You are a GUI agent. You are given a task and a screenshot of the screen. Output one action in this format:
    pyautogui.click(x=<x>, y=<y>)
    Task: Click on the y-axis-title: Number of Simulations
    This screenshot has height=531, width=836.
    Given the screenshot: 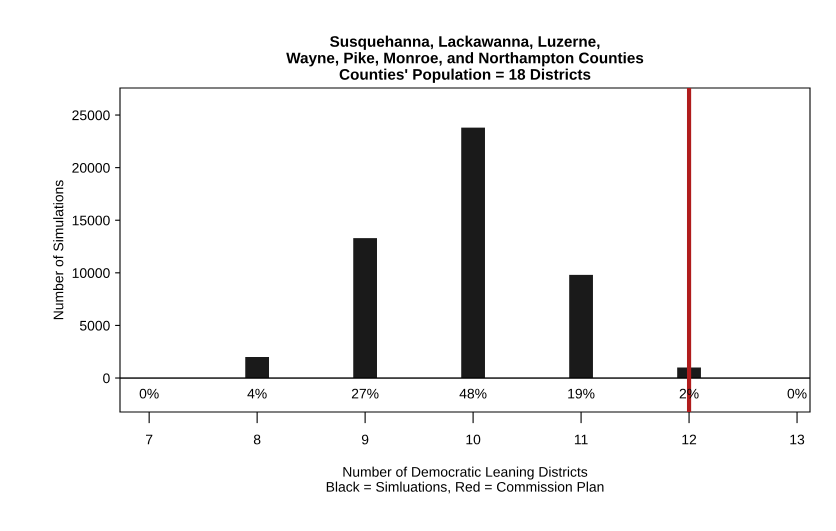 What is the action you would take?
    pyautogui.click(x=58, y=250)
    